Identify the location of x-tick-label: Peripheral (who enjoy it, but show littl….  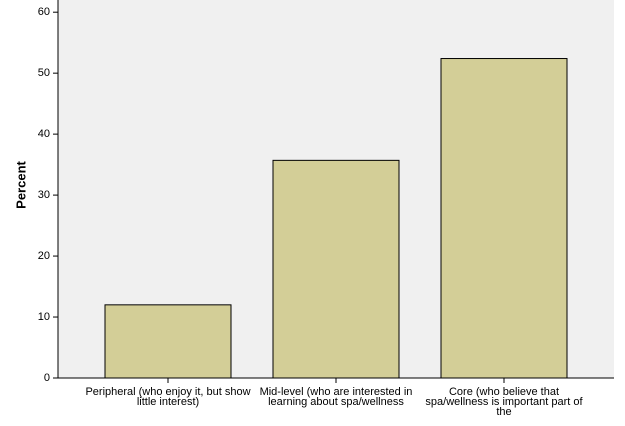
(168, 397).